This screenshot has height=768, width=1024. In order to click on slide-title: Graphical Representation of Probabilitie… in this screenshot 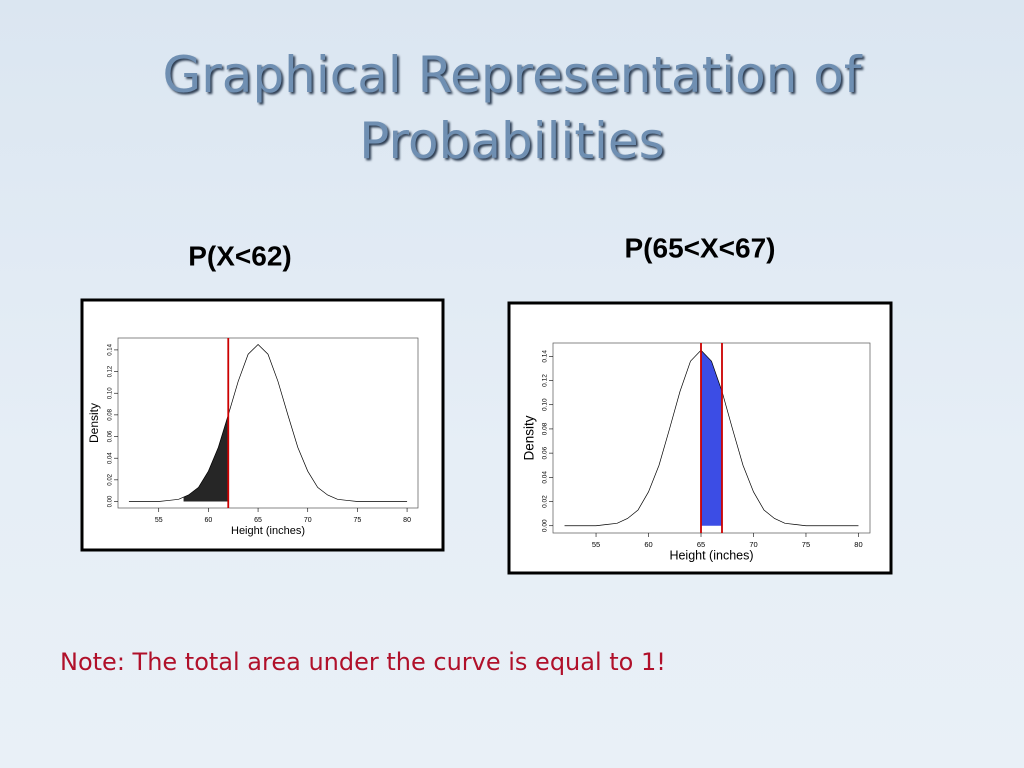, I will do `click(512, 108)`.